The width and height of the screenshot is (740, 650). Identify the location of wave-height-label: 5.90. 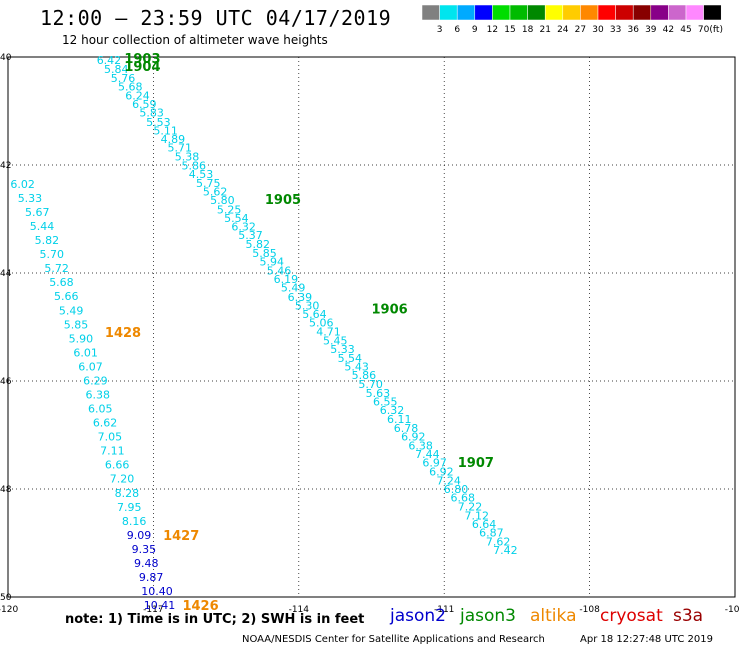
(81, 338).